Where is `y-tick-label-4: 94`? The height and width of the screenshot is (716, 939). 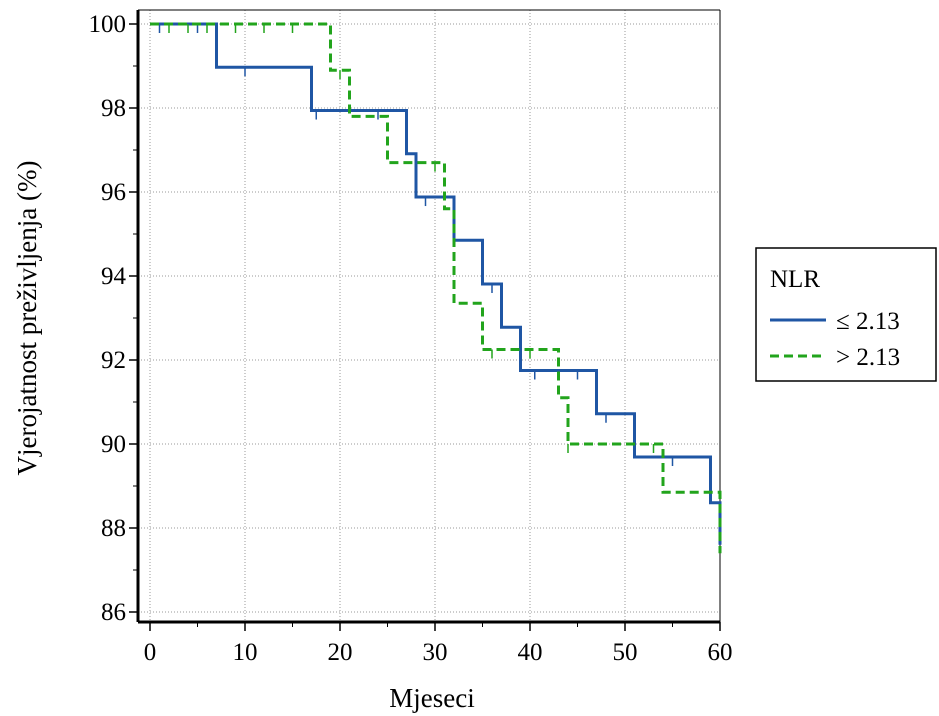
y-tick-label-4: 94 is located at coordinates (114, 276).